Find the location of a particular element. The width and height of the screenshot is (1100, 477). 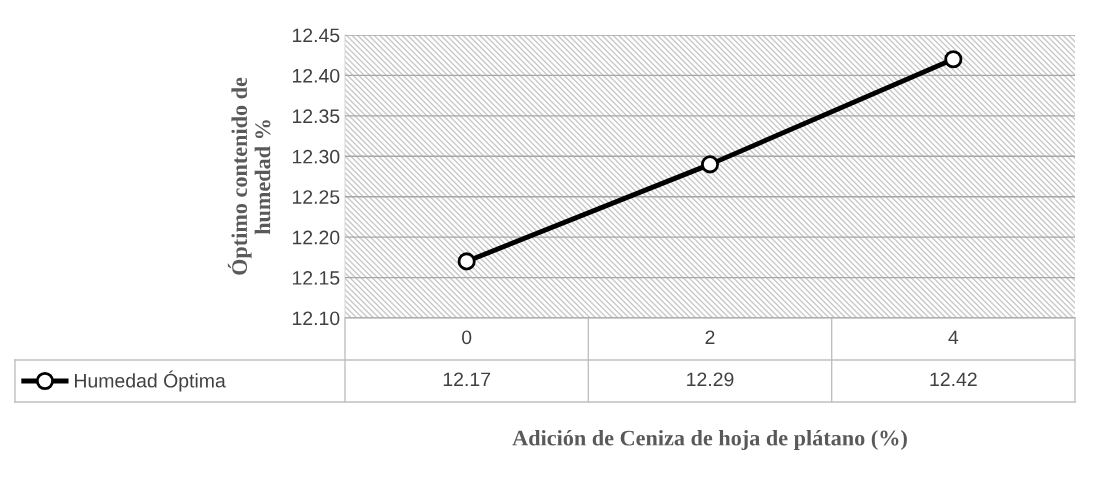

y-tick-label: 12.15 is located at coordinates (316, 278).